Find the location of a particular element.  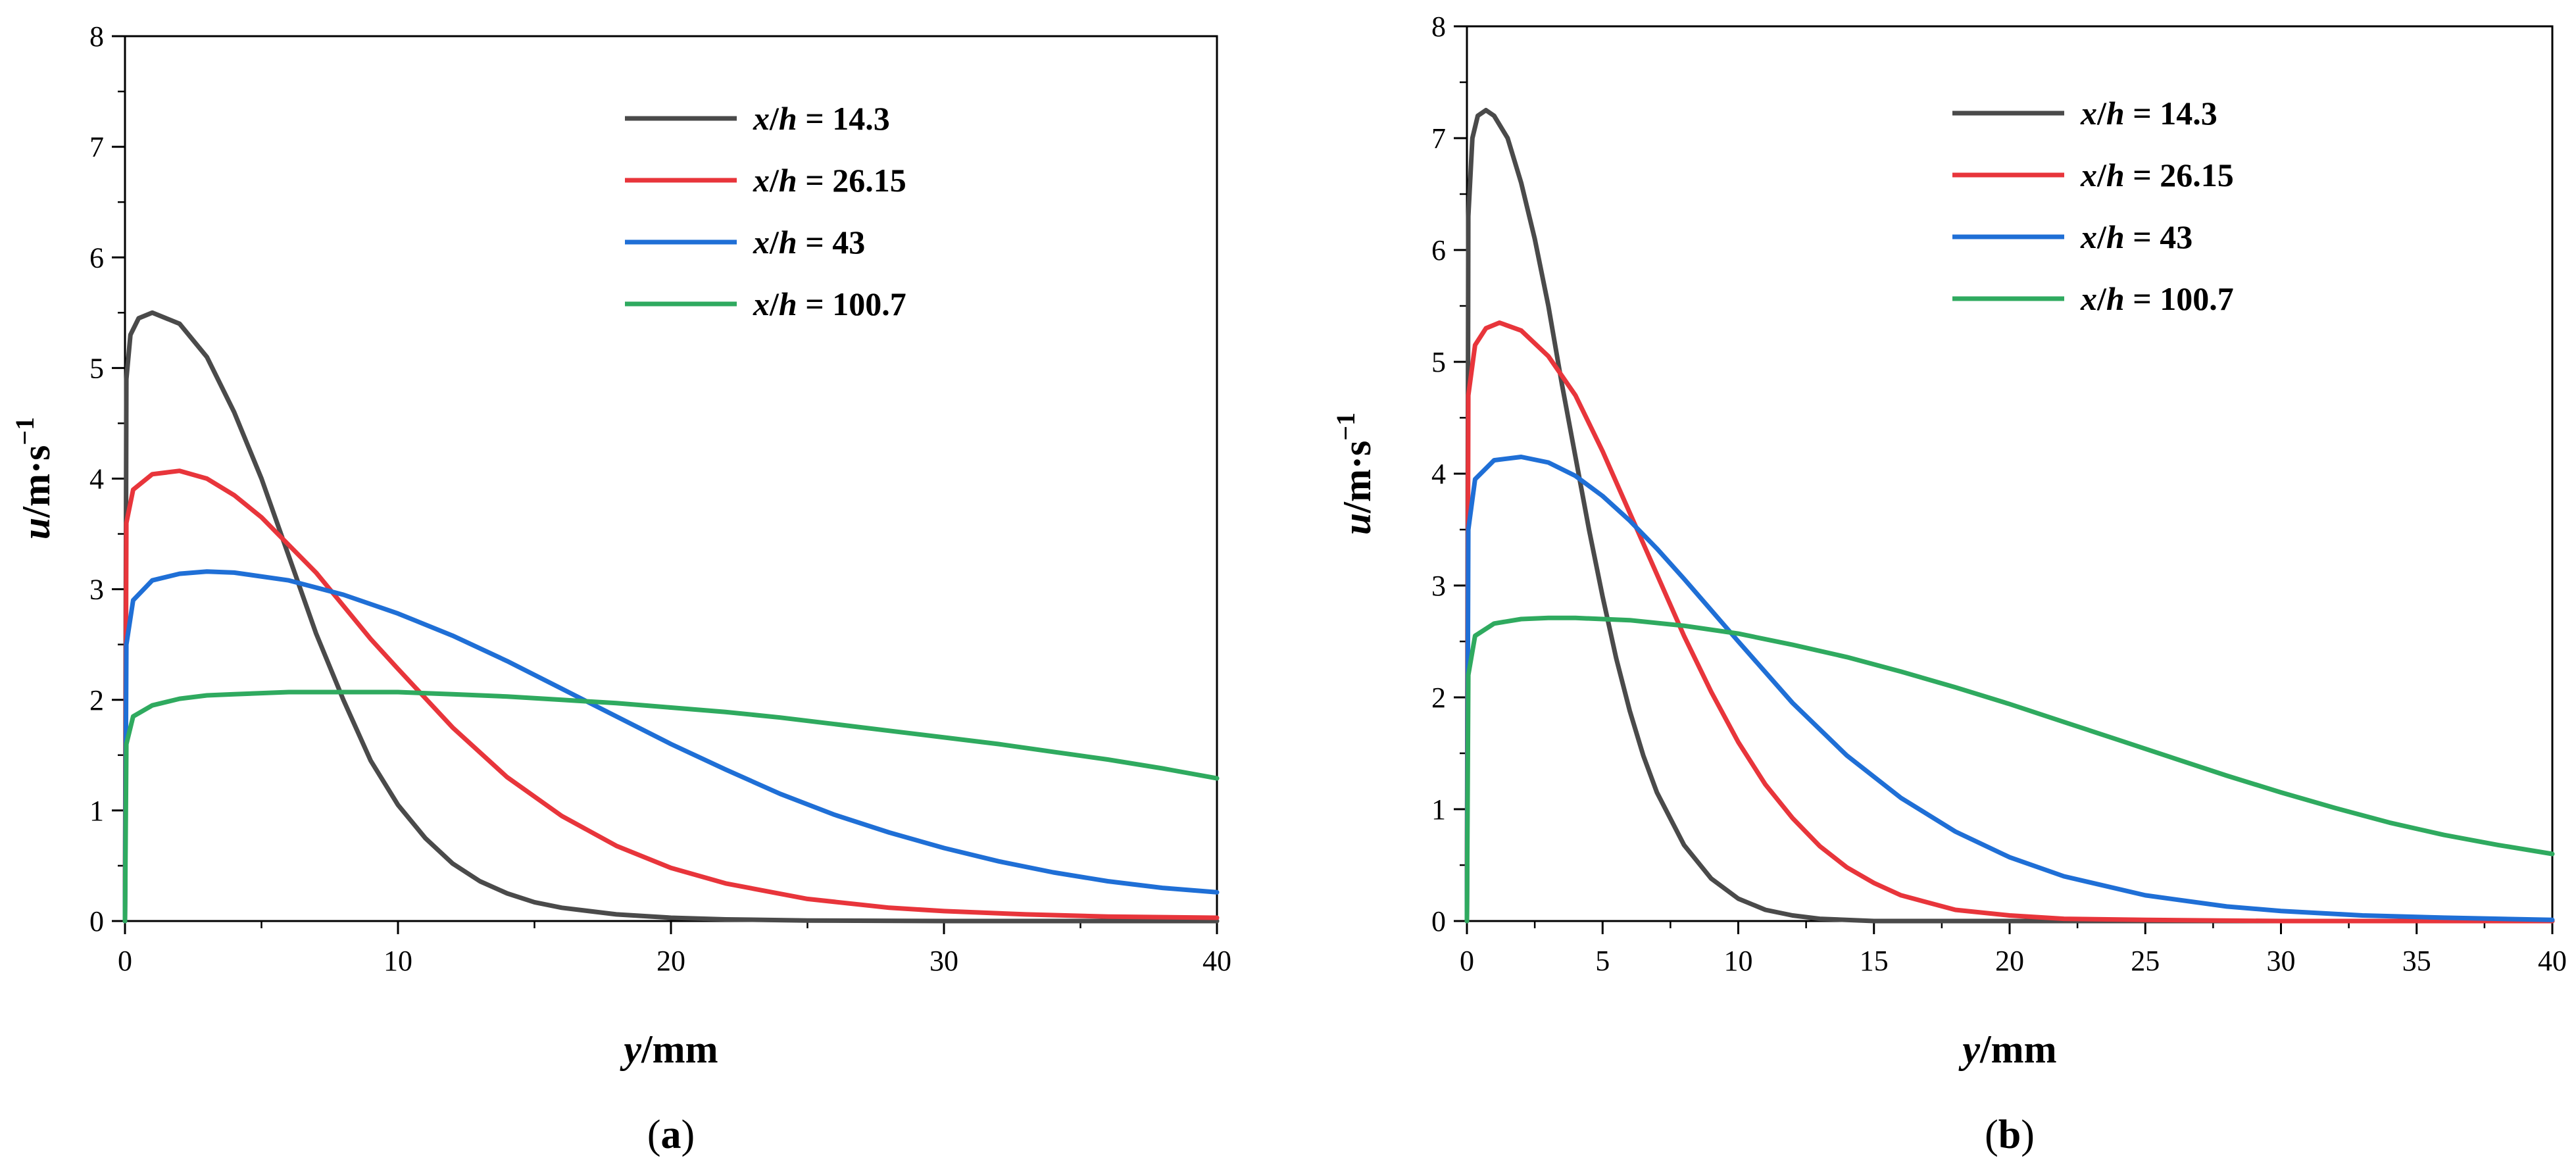

panel-a-ytick-label: 8 is located at coordinates (96, 36).